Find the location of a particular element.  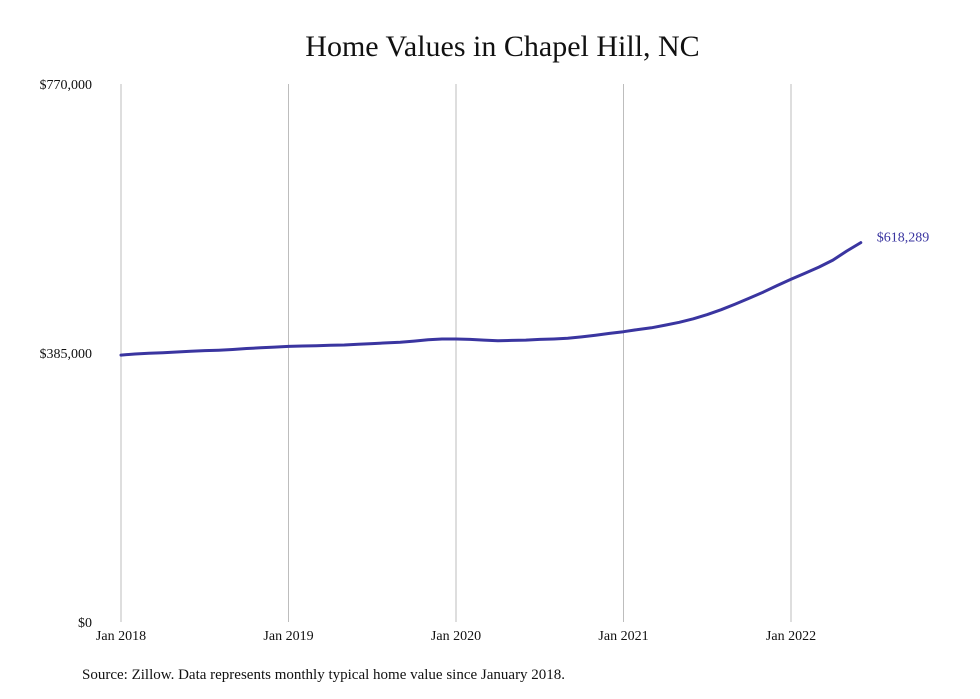

x-tick-label: Jan 2022 is located at coordinates (791, 636).